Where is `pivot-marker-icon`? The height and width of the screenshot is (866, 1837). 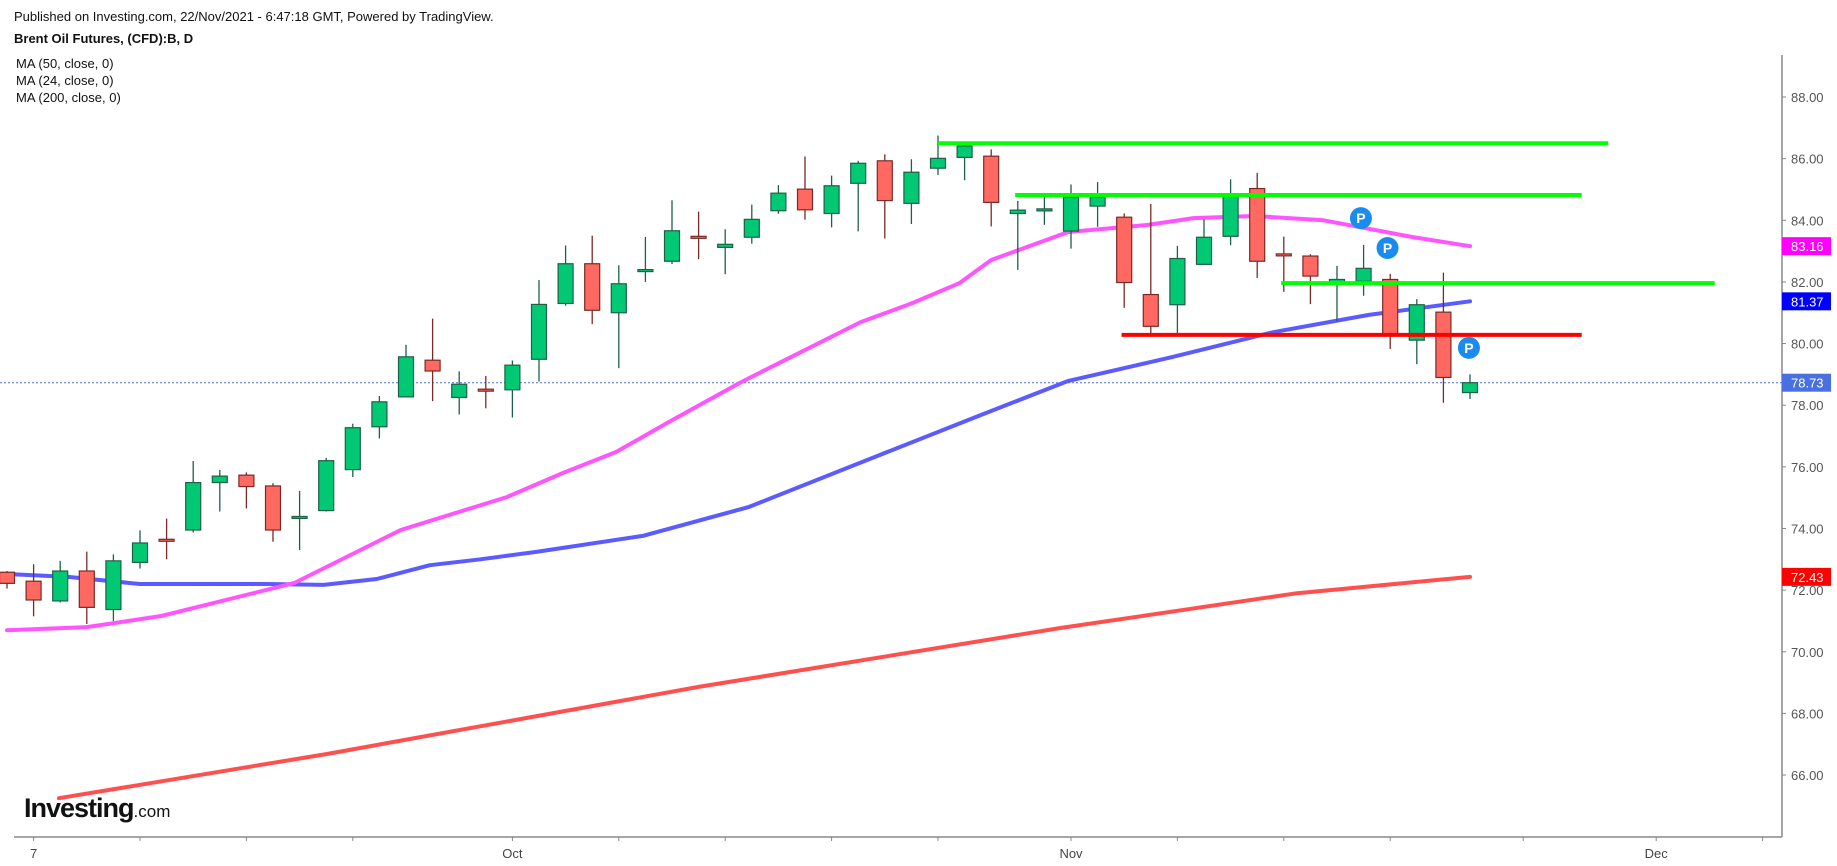 pivot-marker-icon is located at coordinates (1387, 248).